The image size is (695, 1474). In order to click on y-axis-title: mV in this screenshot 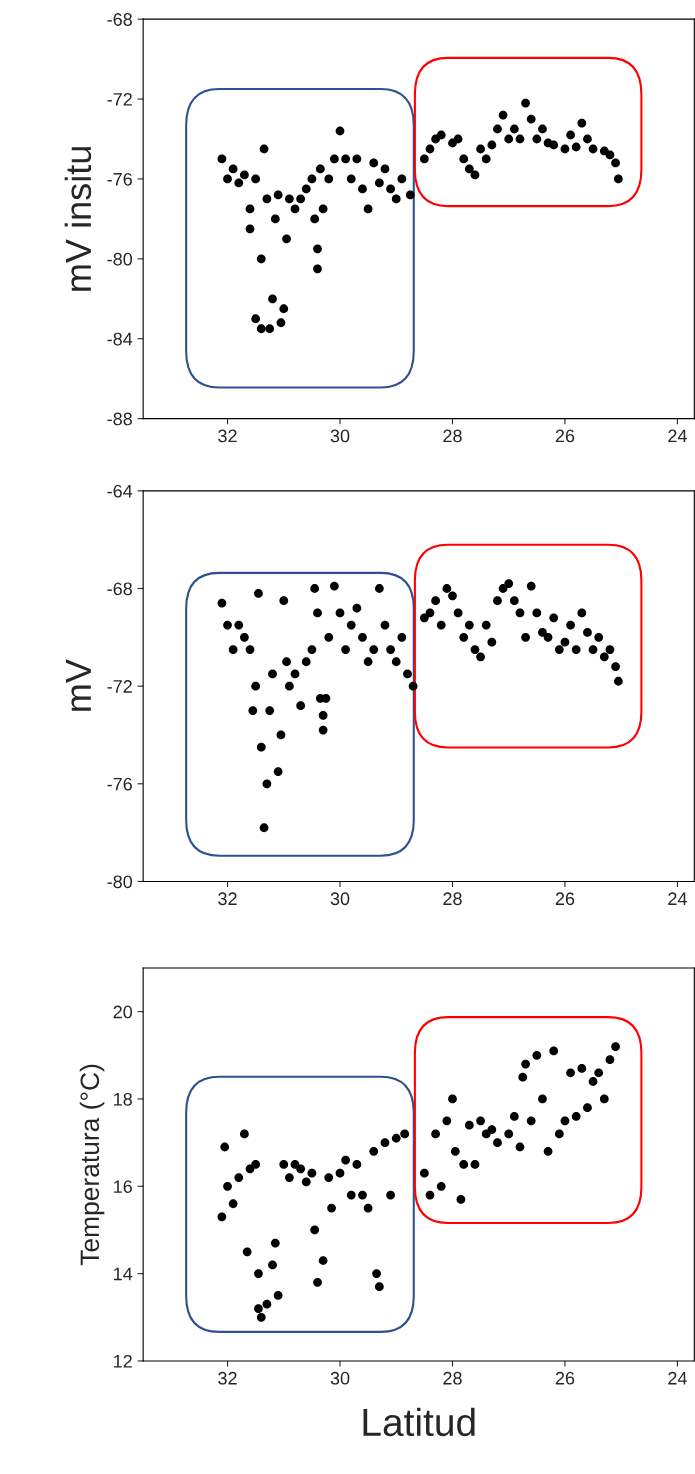, I will do `click(78, 685)`.